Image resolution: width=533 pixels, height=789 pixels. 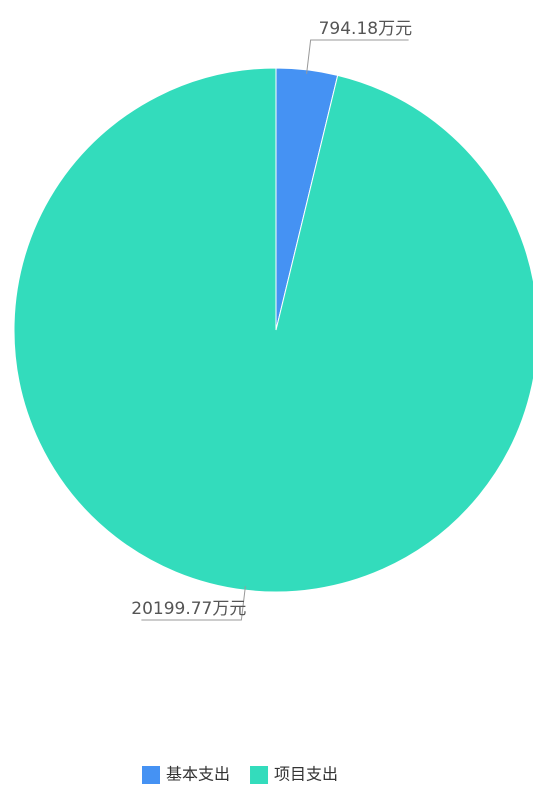 I want to click on data-label: 20199.77万元, so click(x=188, y=609).